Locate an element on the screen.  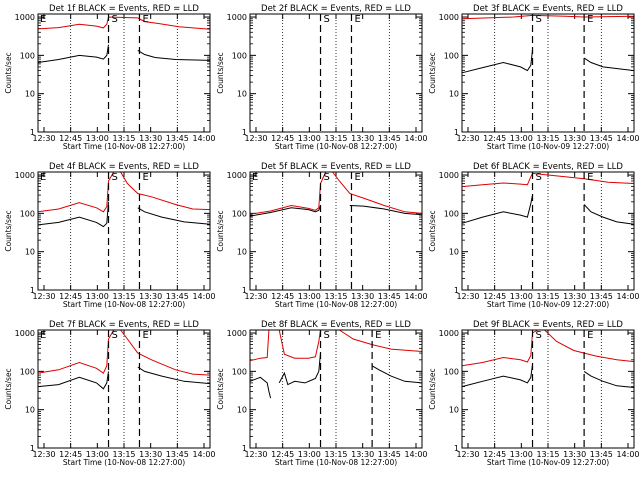
panel-title: Det 8f BLACK = Events, RED = LLD is located at coordinates (336, 325).